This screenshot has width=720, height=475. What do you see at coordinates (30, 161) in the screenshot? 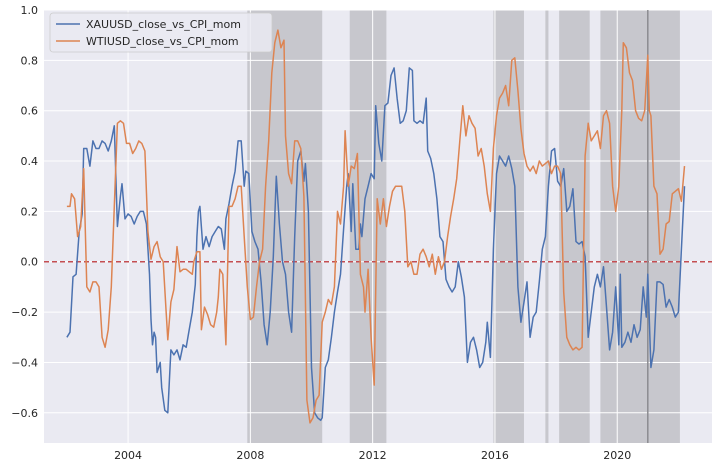
I see `y-tick-label: 0.4` at bounding box center [30, 161].